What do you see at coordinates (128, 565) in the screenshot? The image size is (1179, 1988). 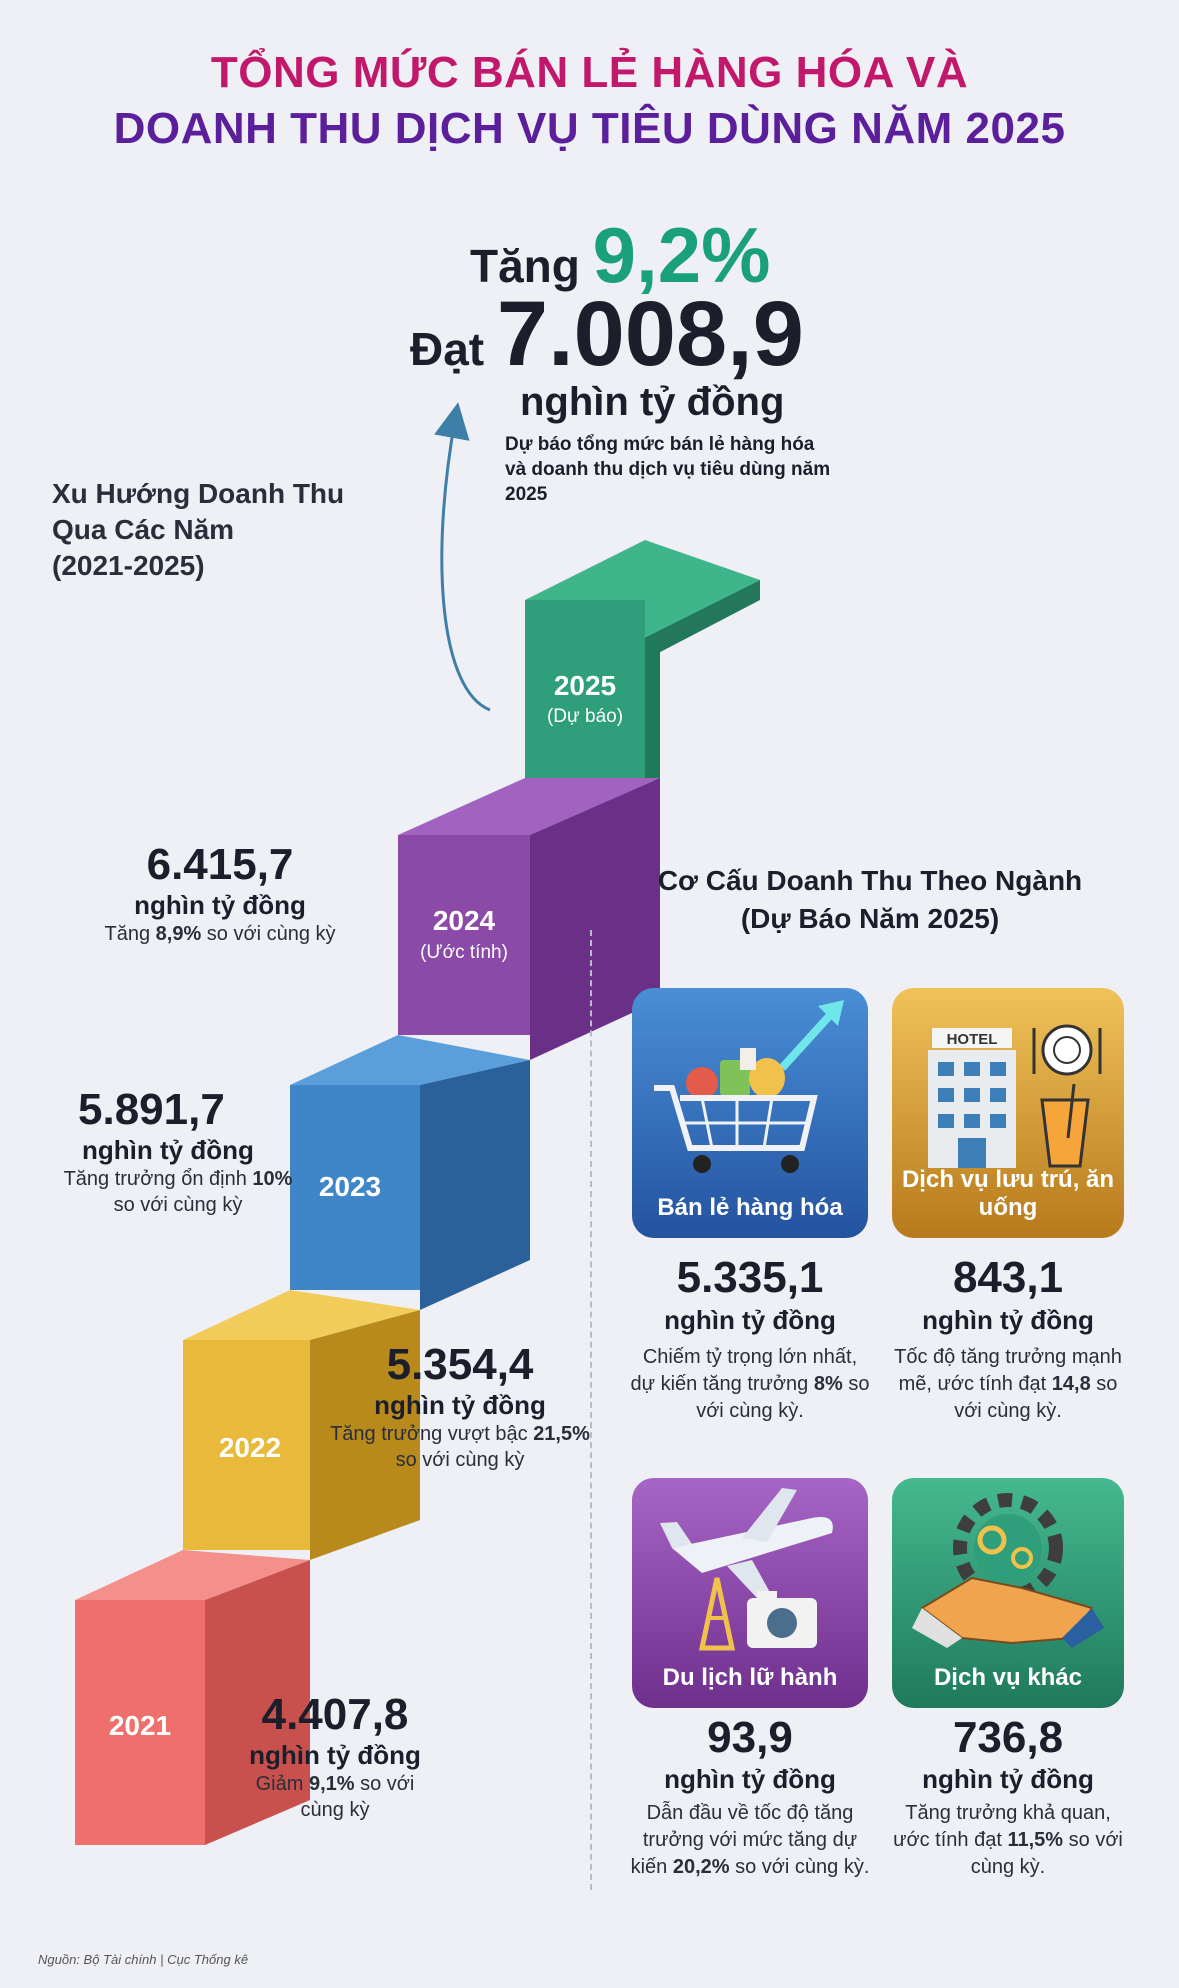 I see `trend-title-line-3: (2021-2025)` at bounding box center [128, 565].